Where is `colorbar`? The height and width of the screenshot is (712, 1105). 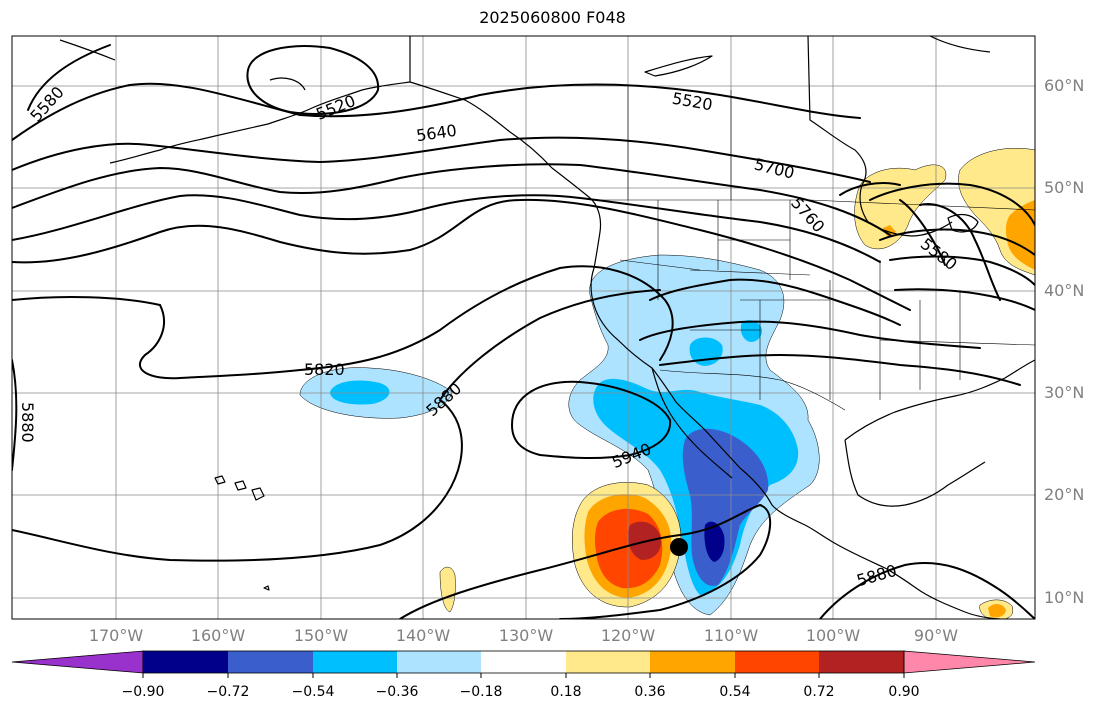
colorbar is located at coordinates (523, 664).